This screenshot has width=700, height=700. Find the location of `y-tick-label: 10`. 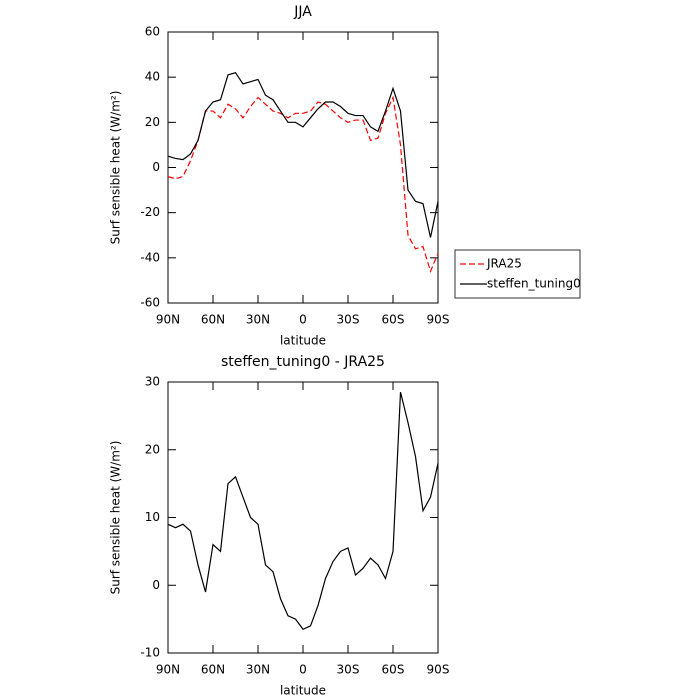

y-tick-label: 10 is located at coordinates (152, 517).